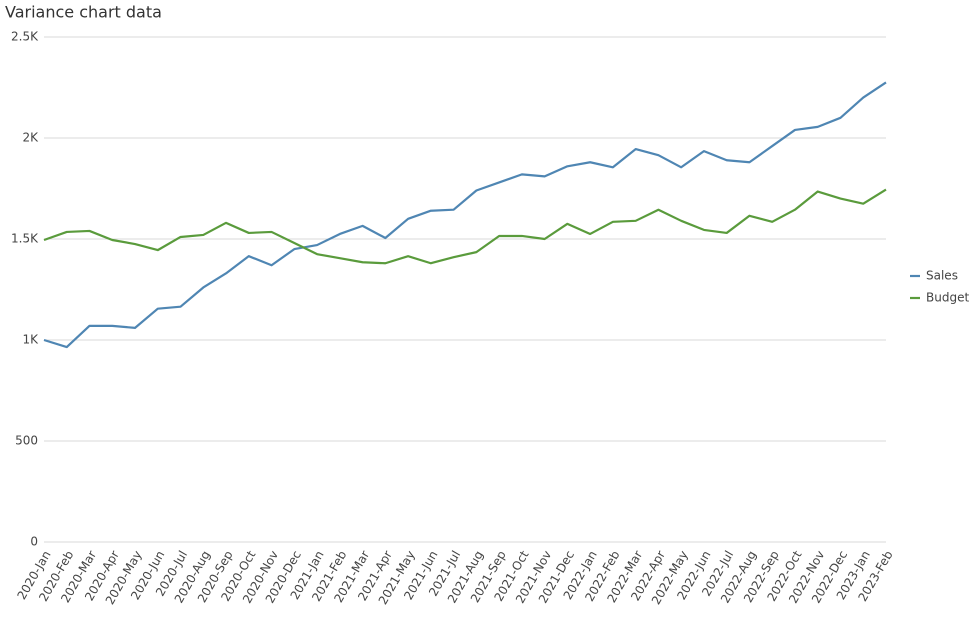 This screenshot has width=975, height=633. What do you see at coordinates (947, 298) in the screenshot?
I see `legend-label: Budget` at bounding box center [947, 298].